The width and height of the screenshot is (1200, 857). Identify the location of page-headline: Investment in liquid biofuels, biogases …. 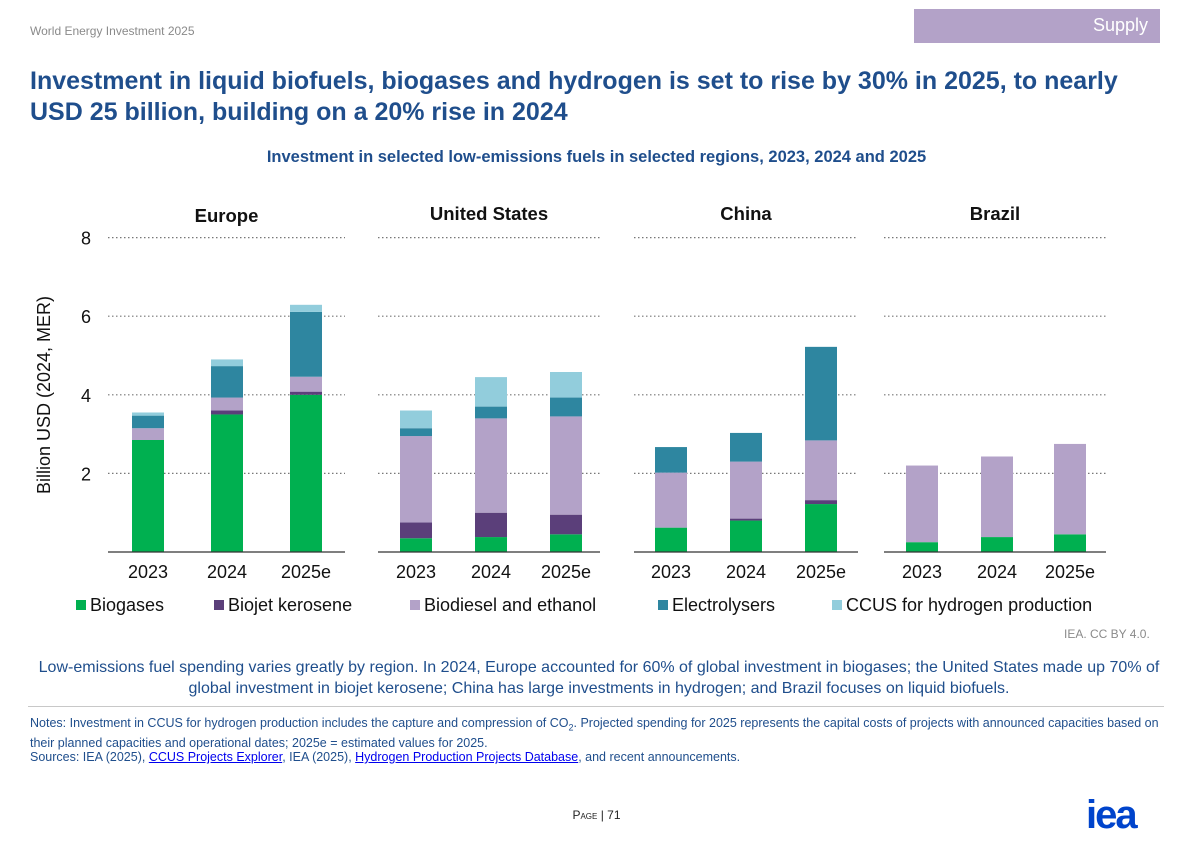
(574, 96).